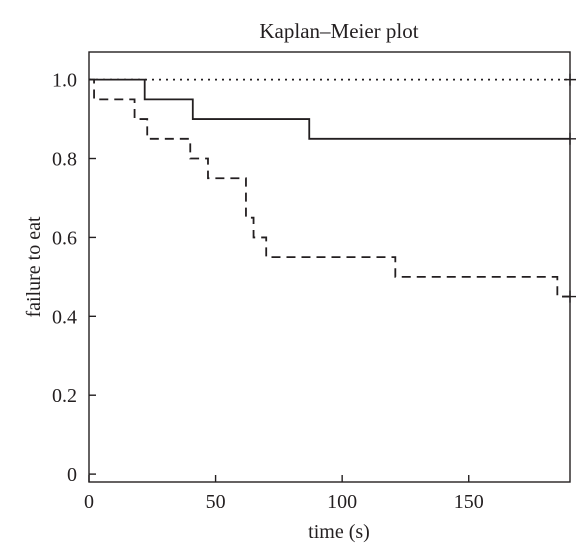 The image size is (582, 544). What do you see at coordinates (339, 532) in the screenshot?
I see `x-axis-title: time (s)` at bounding box center [339, 532].